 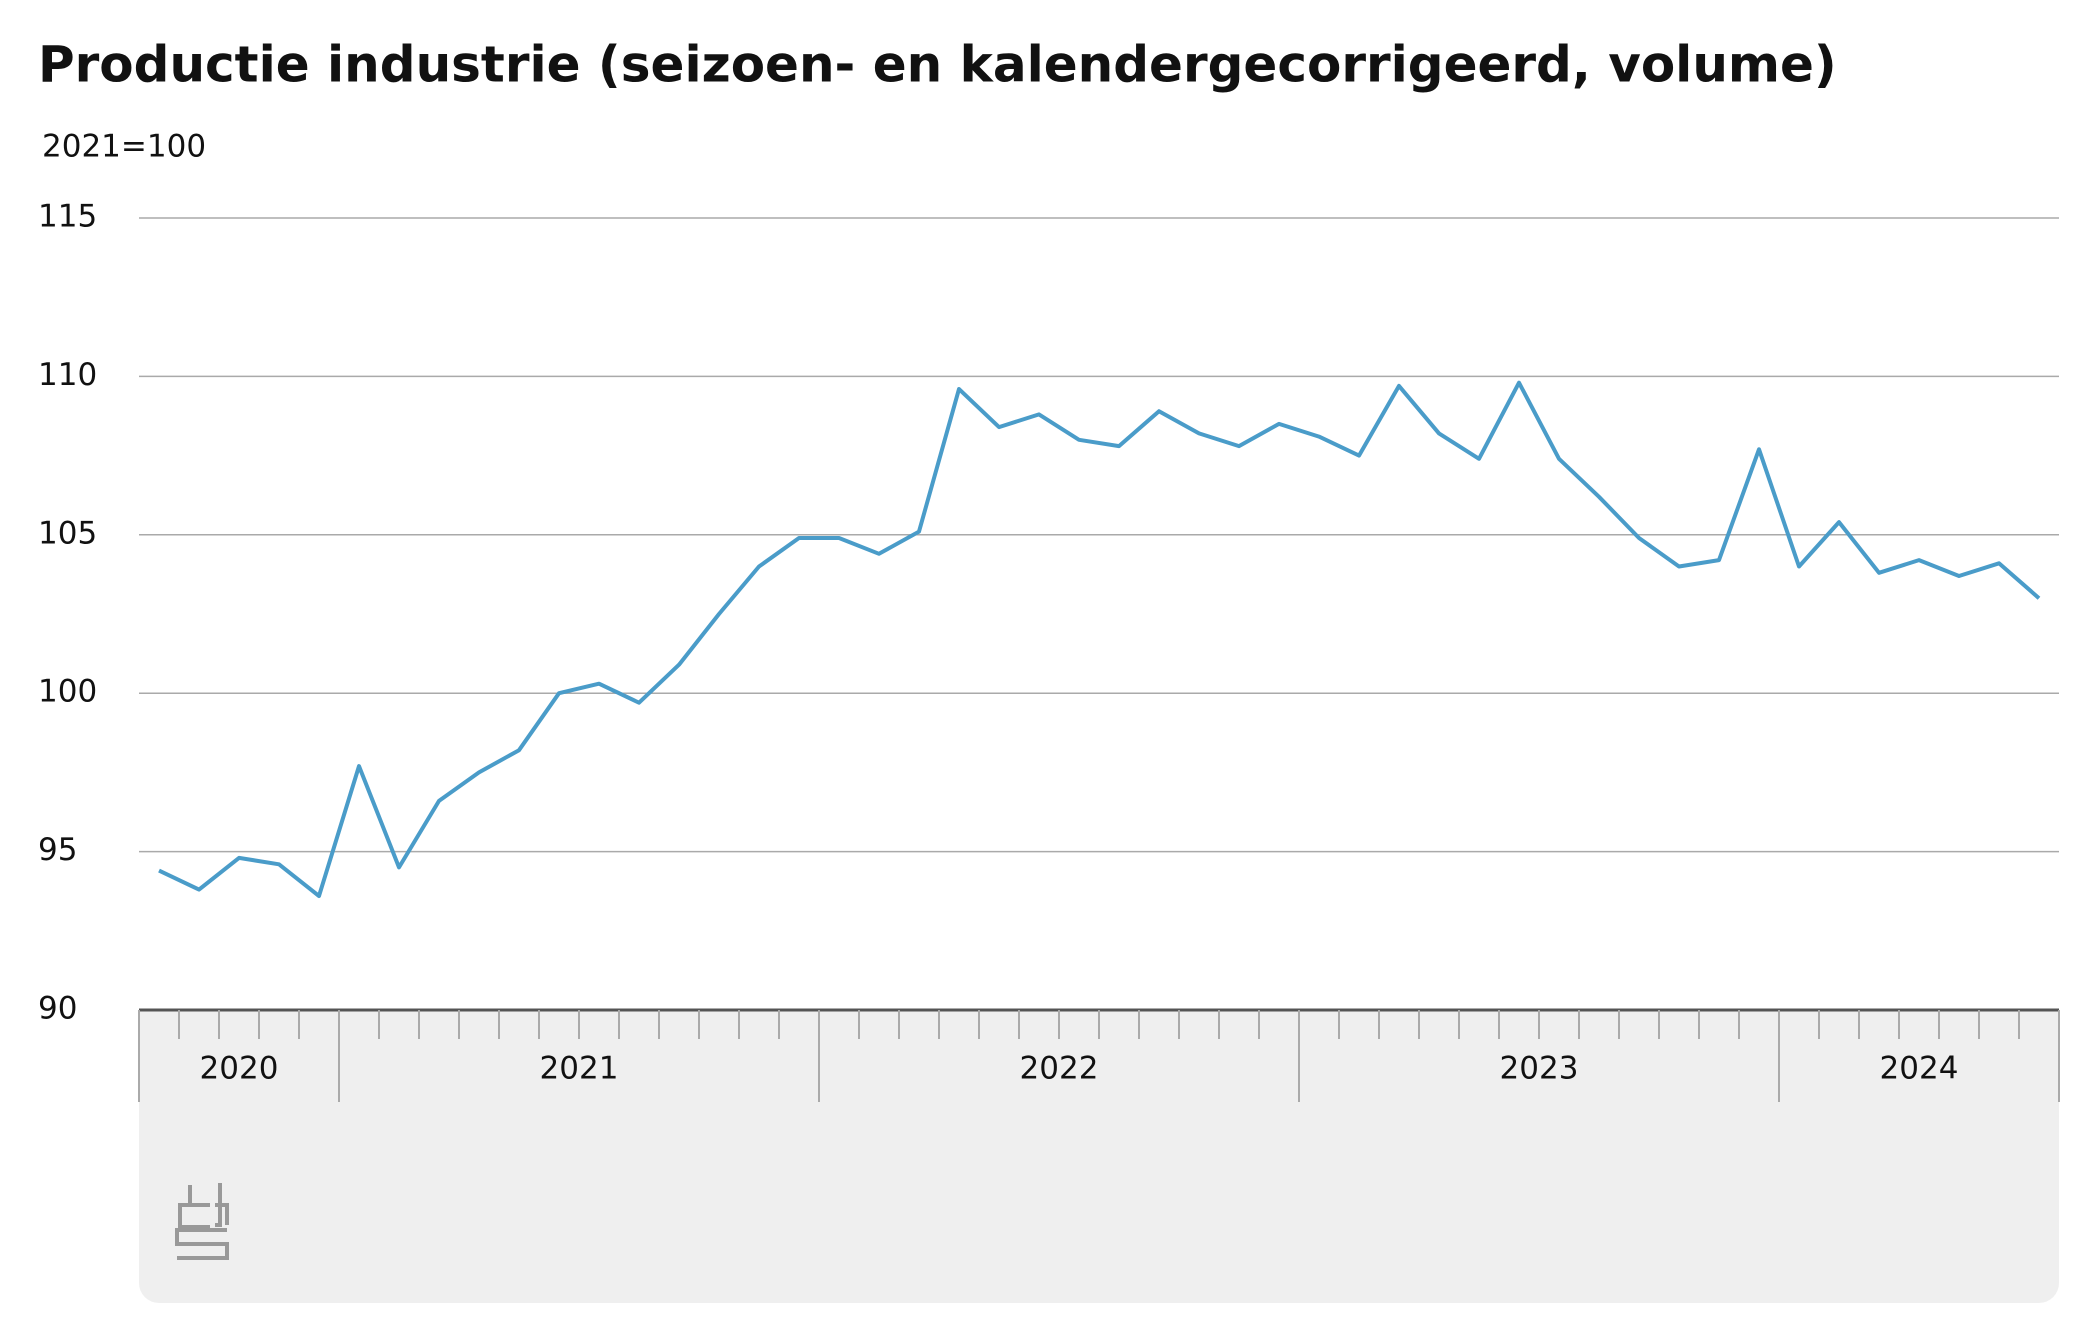 What do you see at coordinates (1539, 1069) in the screenshot?
I see `x-group-label: 2023` at bounding box center [1539, 1069].